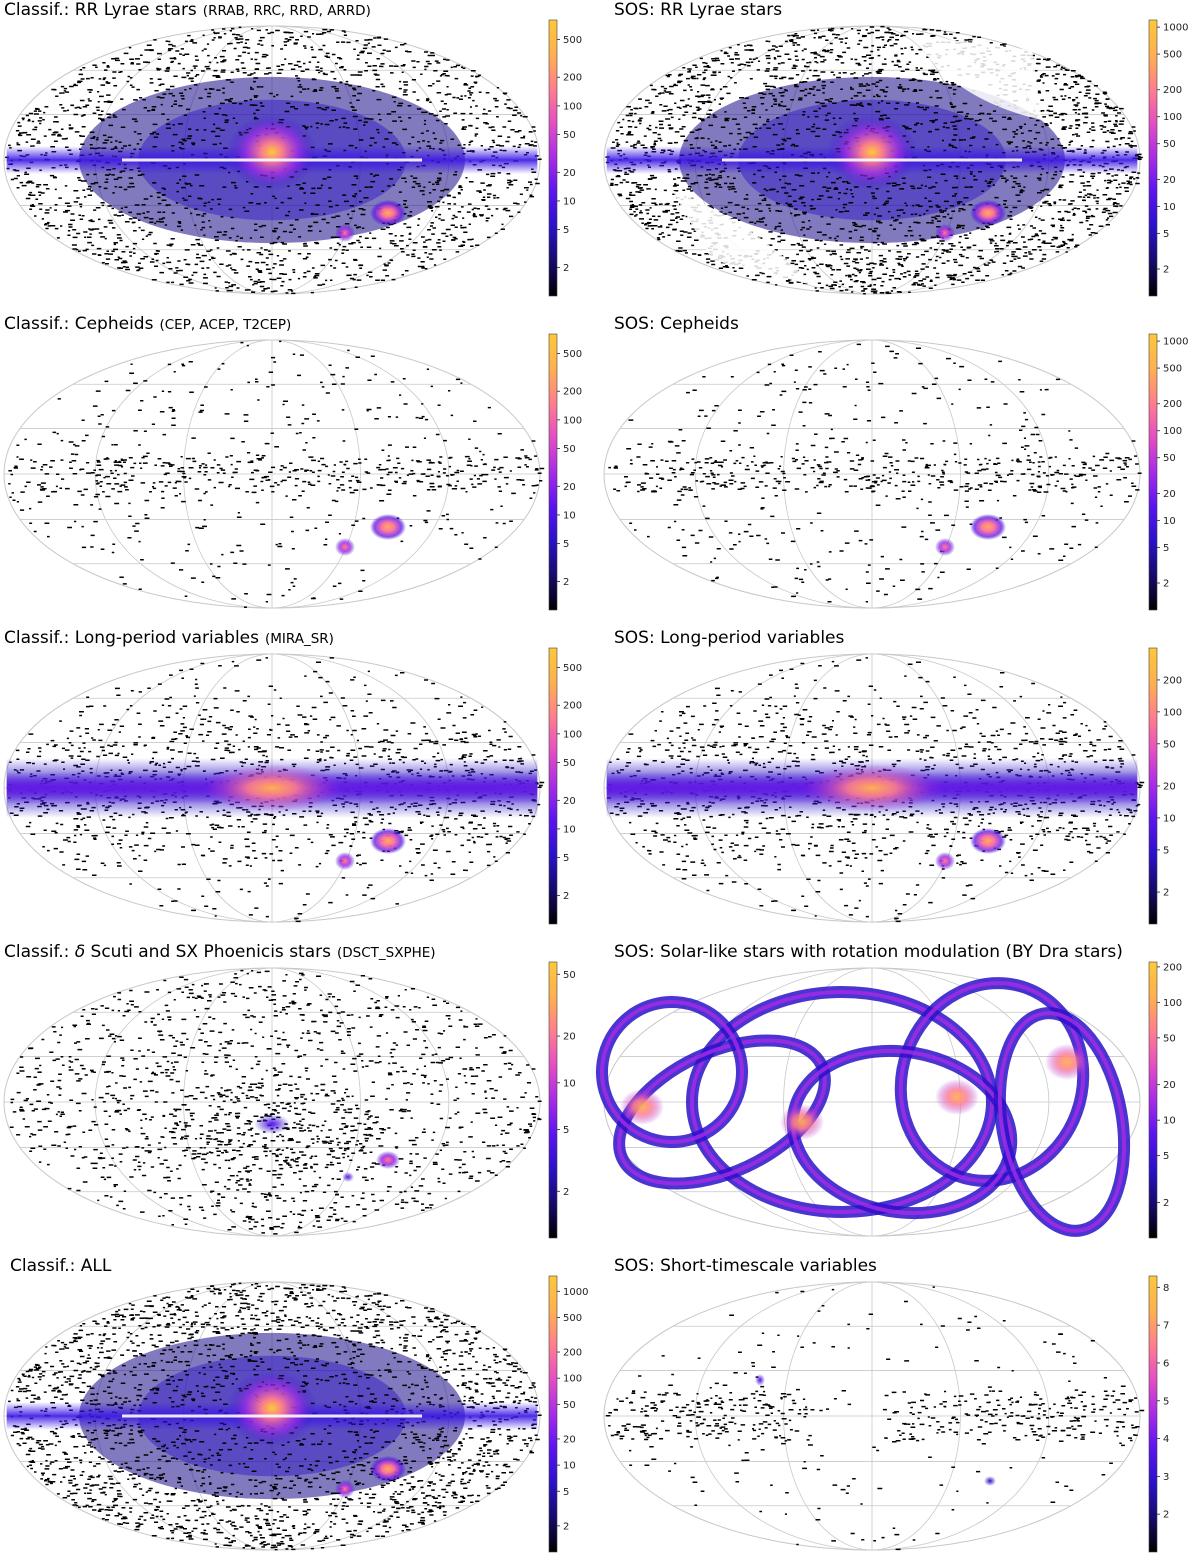 This screenshot has height=1568, width=1200. I want to click on title-rest: Scuti and SX Phoenicis stars, so click(208, 952).